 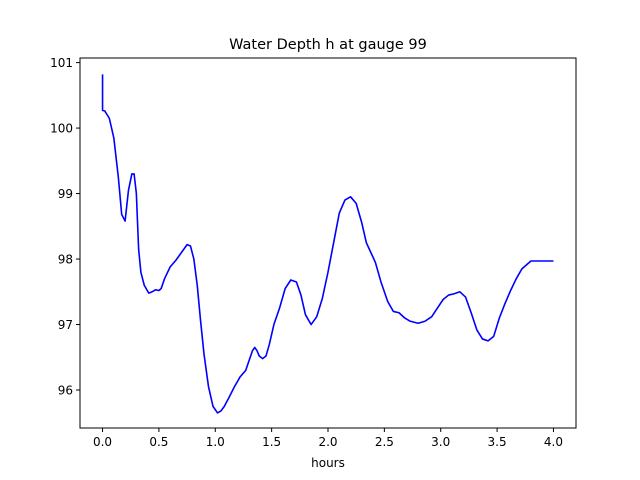 What do you see at coordinates (328, 463) in the screenshot?
I see `x-axis-label: hours` at bounding box center [328, 463].